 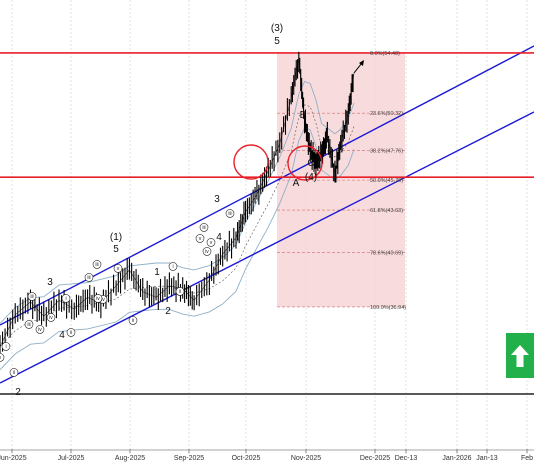 I want to click on x-tick-label: Jan-13, so click(x=487, y=458).